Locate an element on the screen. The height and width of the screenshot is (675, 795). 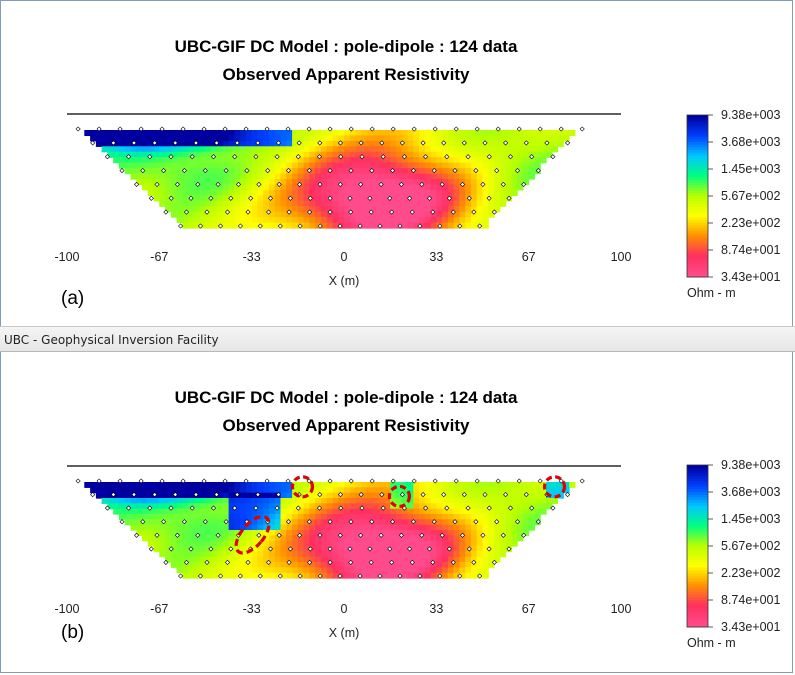
pseudosection-cells is located at coordinates (330, 179).